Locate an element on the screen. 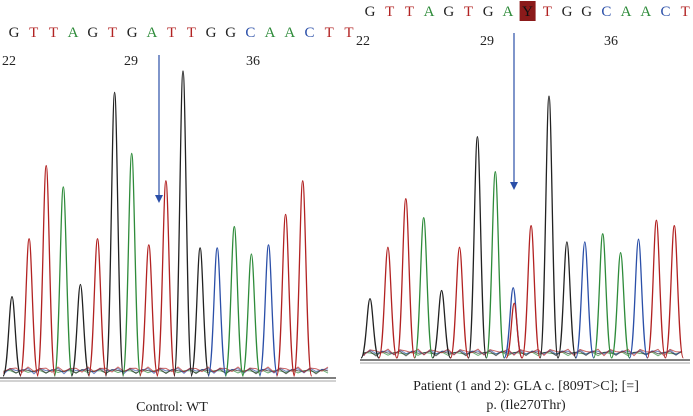  position-label-patient: 36 is located at coordinates (611, 41).